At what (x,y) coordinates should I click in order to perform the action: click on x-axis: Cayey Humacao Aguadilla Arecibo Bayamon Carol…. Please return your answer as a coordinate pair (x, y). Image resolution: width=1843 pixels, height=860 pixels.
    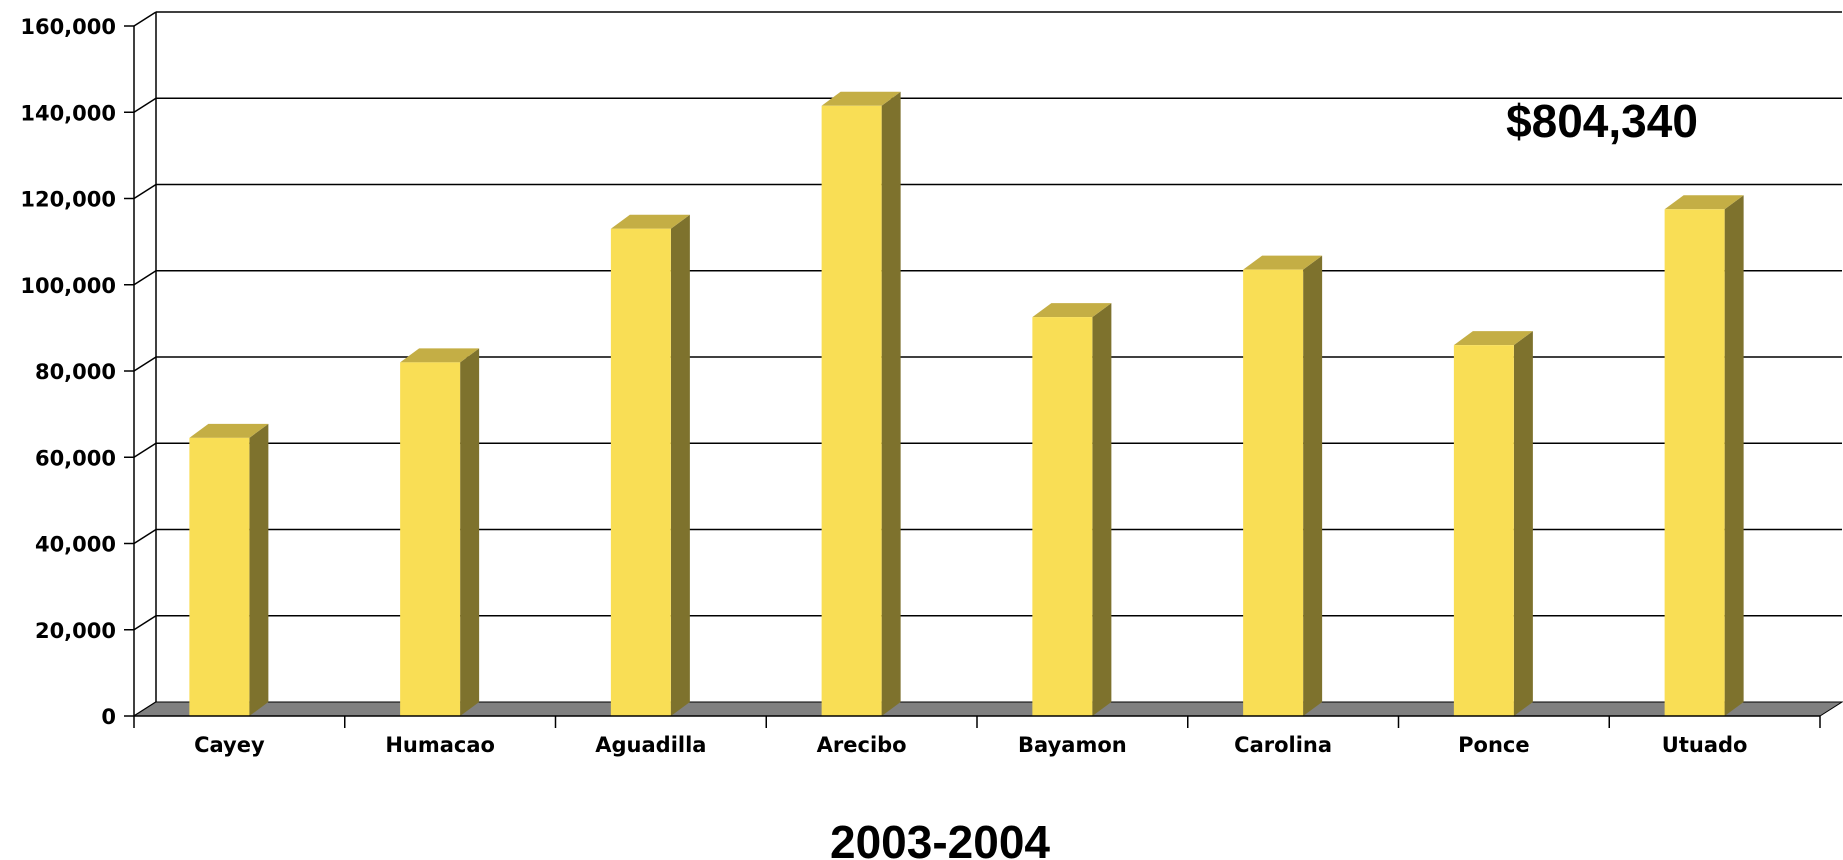
    Looking at the image, I should click on (977, 736).